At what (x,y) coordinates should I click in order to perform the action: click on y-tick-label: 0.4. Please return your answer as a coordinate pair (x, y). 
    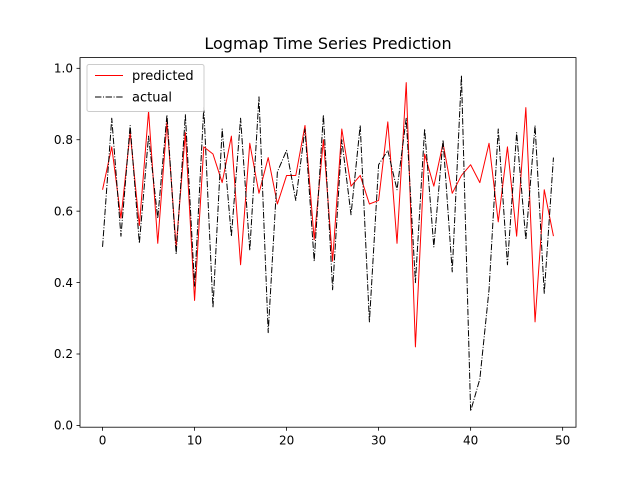
    Looking at the image, I should click on (63, 283).